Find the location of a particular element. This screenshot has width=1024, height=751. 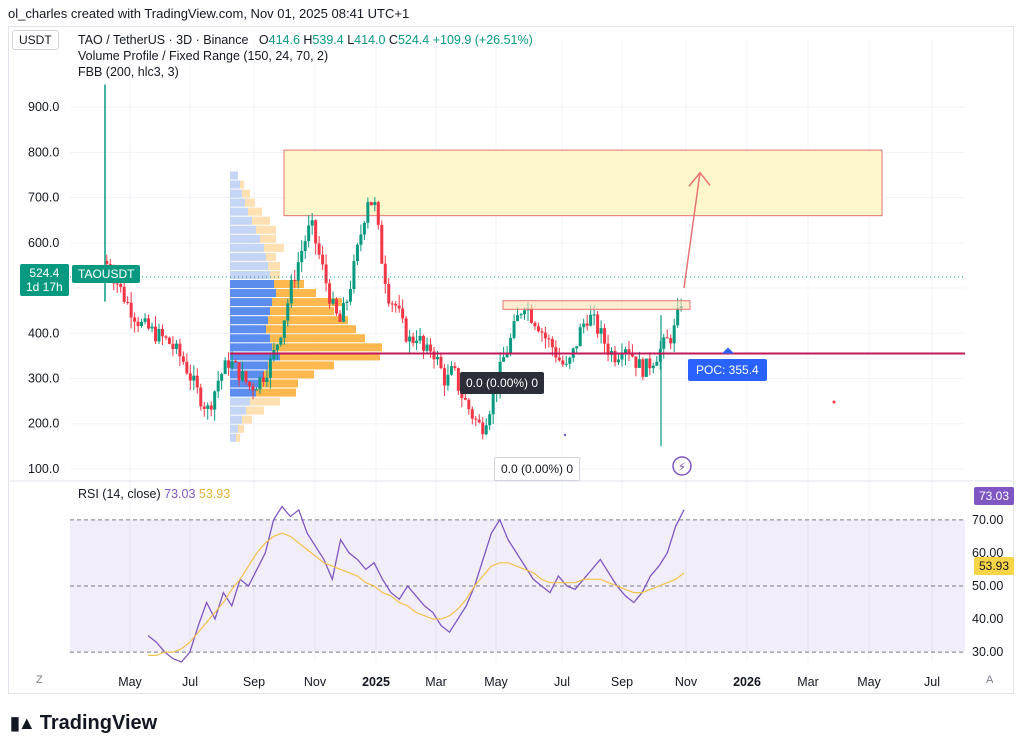

fib-label-dark: 0.0 (0.00%) 0 is located at coordinates (502, 383).